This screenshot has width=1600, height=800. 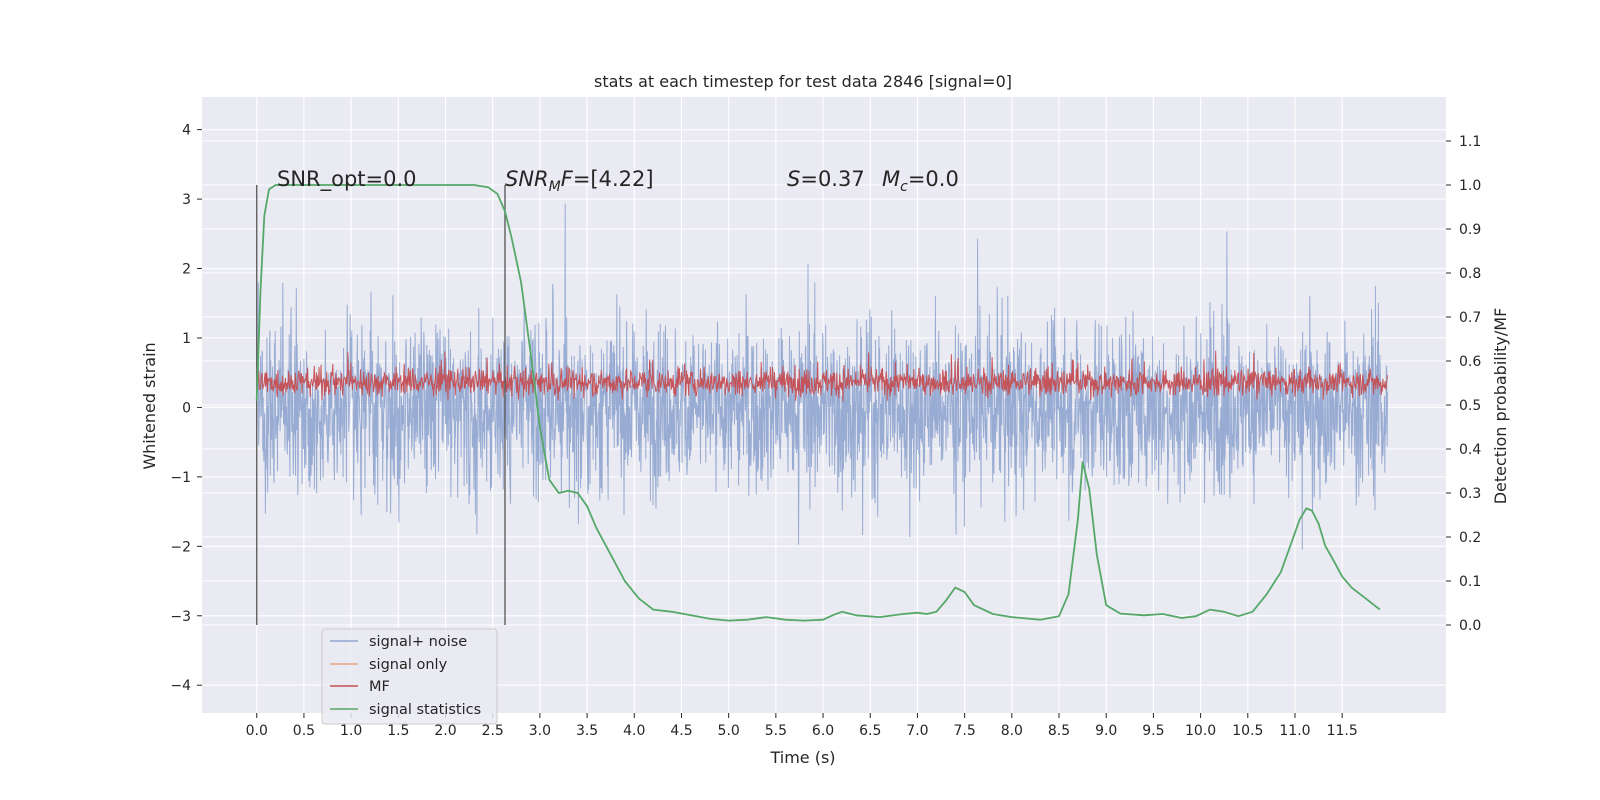 What do you see at coordinates (186, 339) in the screenshot?
I see `y-tick-label: 1` at bounding box center [186, 339].